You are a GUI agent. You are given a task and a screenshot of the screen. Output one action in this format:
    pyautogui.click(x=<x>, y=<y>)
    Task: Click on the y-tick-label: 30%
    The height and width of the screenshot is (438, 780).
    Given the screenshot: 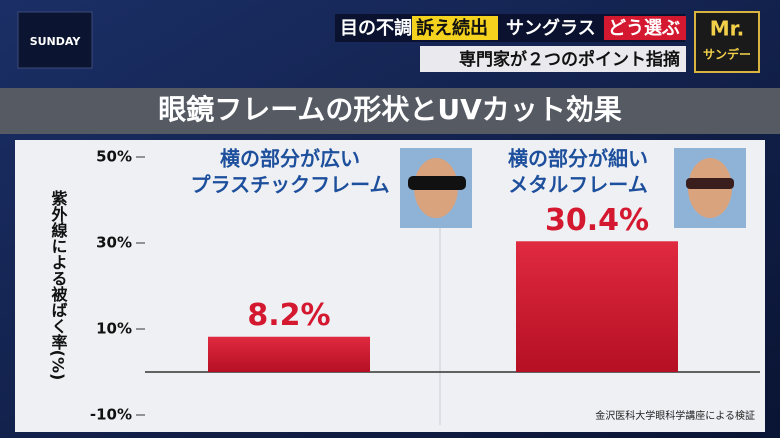 What is the action you would take?
    pyautogui.click(x=114, y=243)
    